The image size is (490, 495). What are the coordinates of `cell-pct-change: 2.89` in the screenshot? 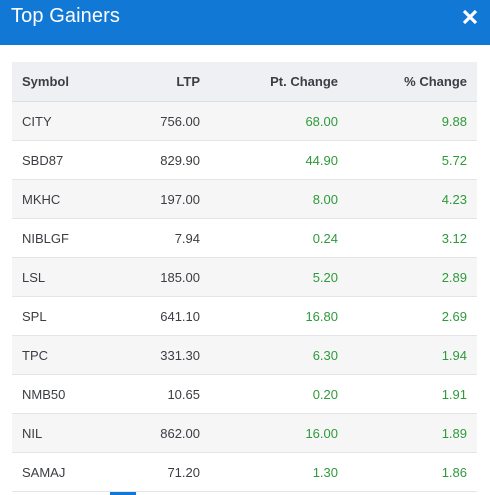 It's located at (407, 277).